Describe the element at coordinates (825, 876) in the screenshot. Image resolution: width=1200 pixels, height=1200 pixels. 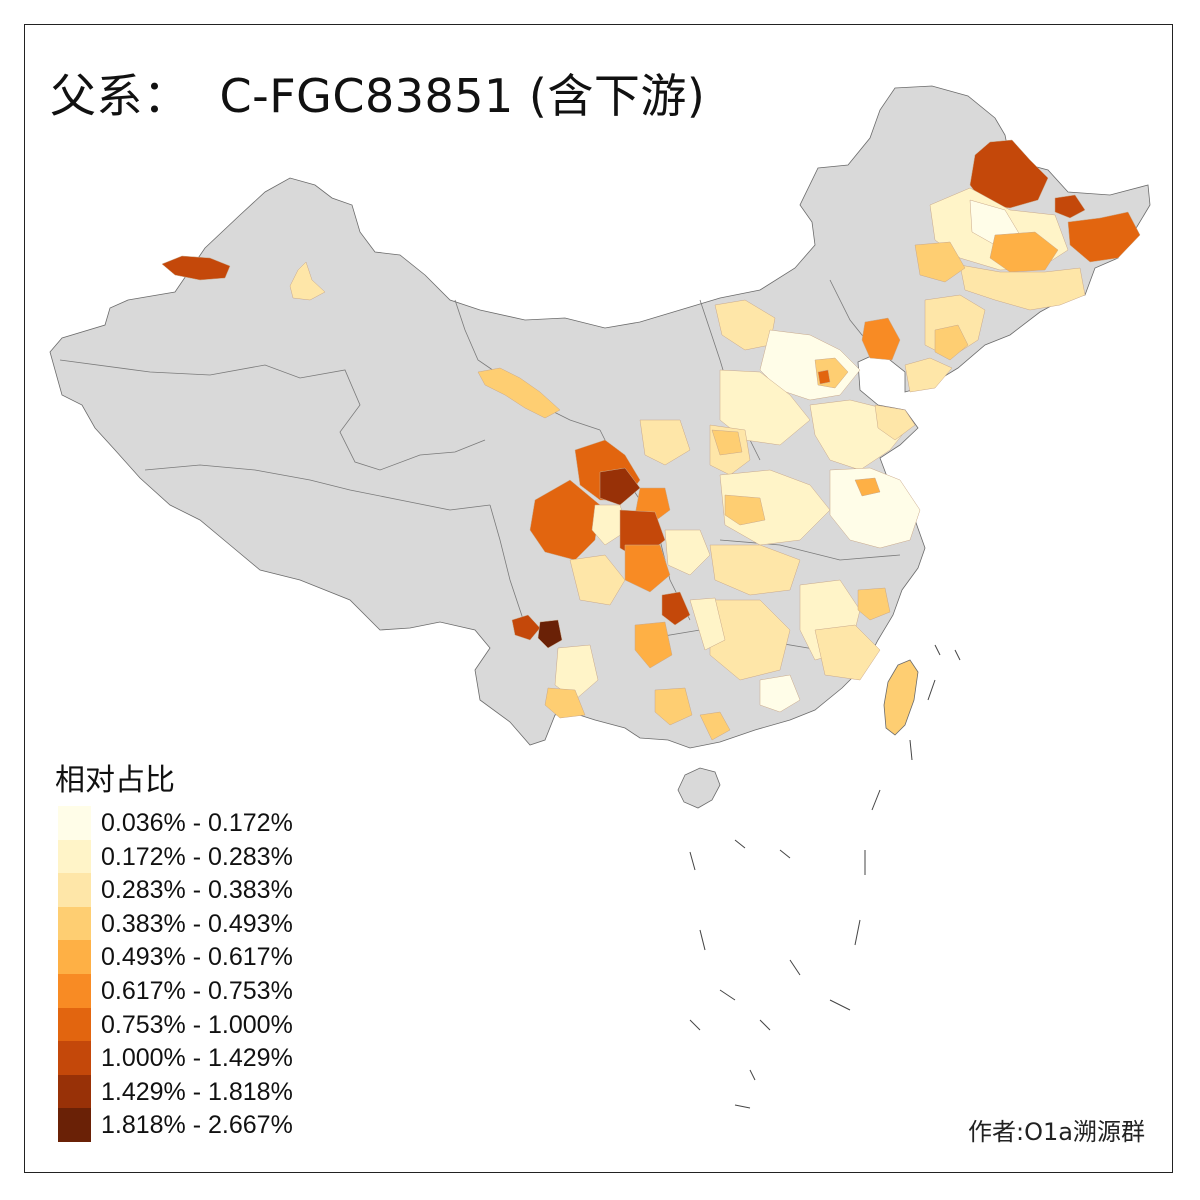
I see `south-china-sea-islands` at that location.